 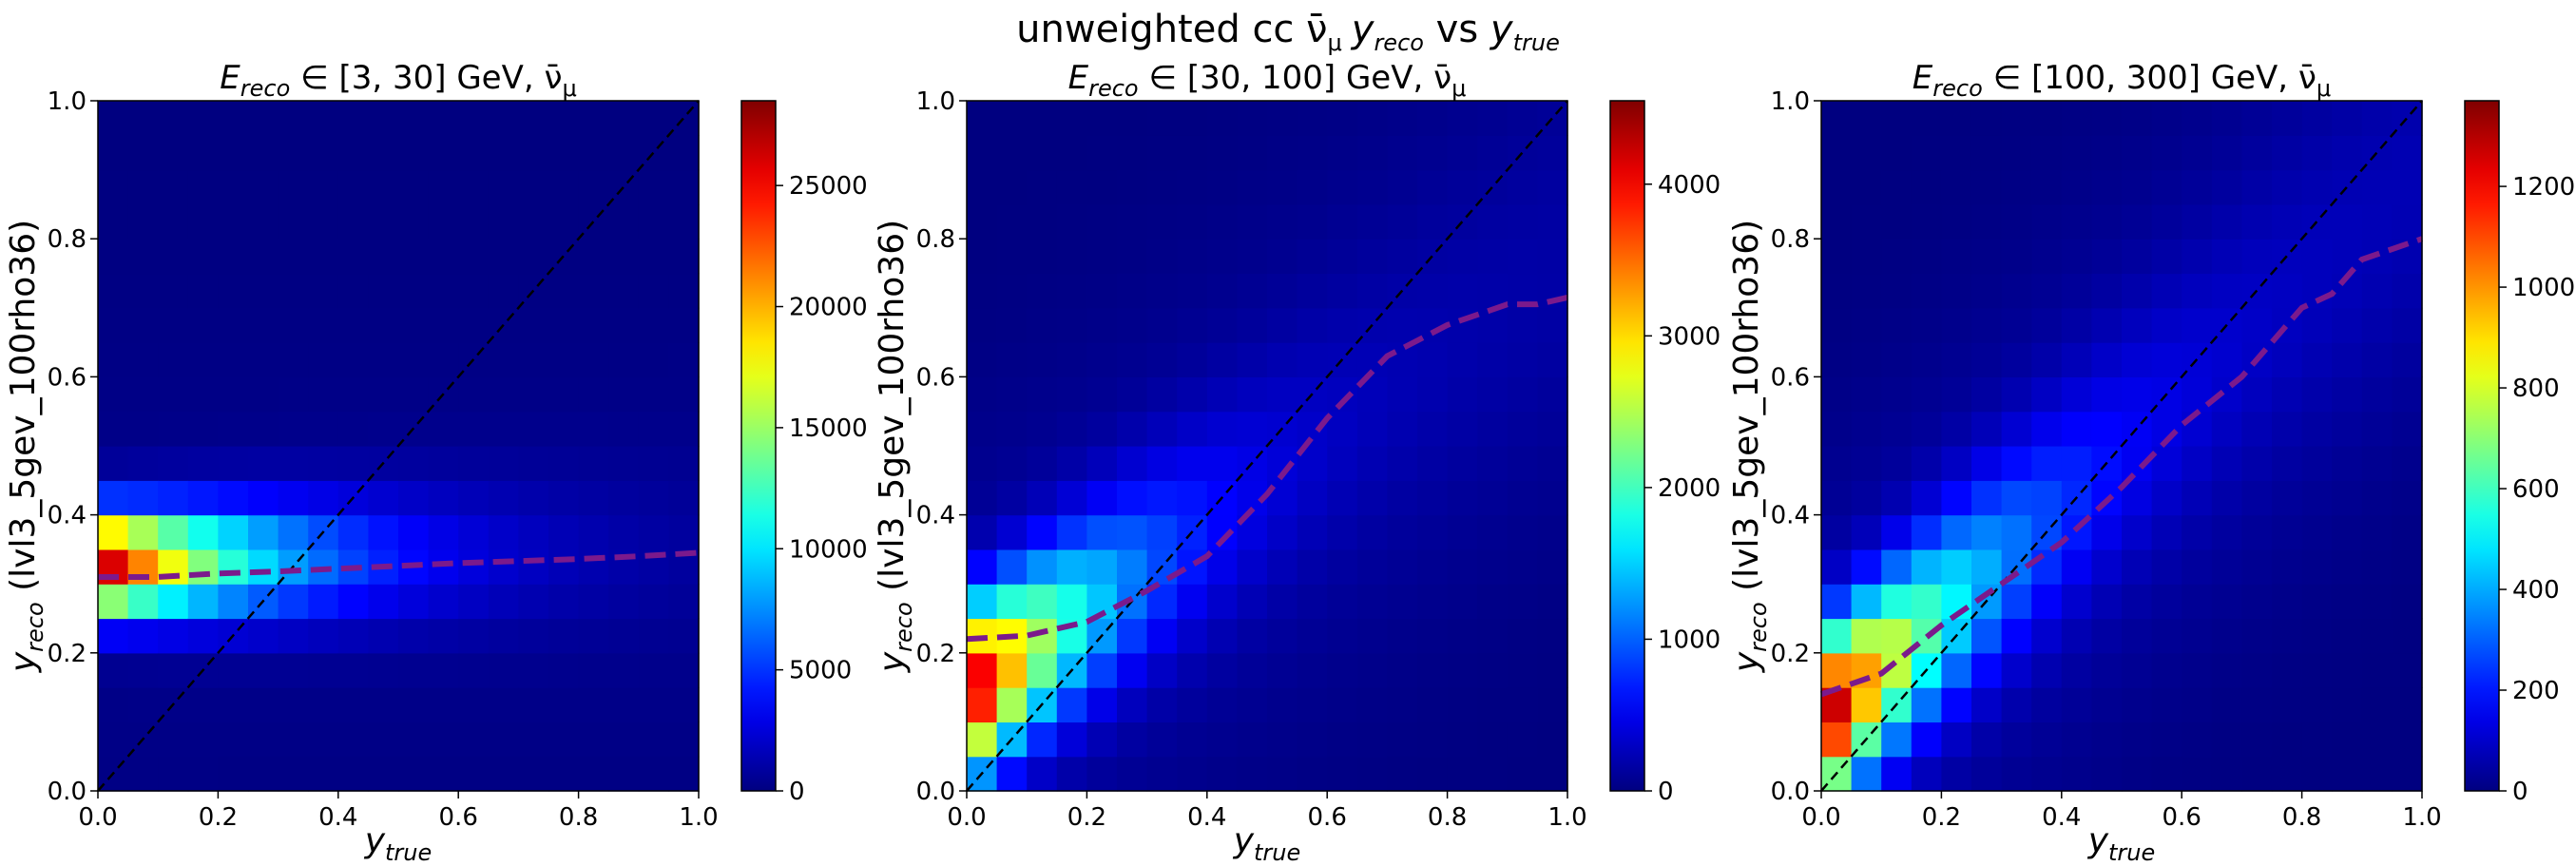 What do you see at coordinates (1666, 792) in the screenshot?
I see `colorbar-tick-label: 0` at bounding box center [1666, 792].